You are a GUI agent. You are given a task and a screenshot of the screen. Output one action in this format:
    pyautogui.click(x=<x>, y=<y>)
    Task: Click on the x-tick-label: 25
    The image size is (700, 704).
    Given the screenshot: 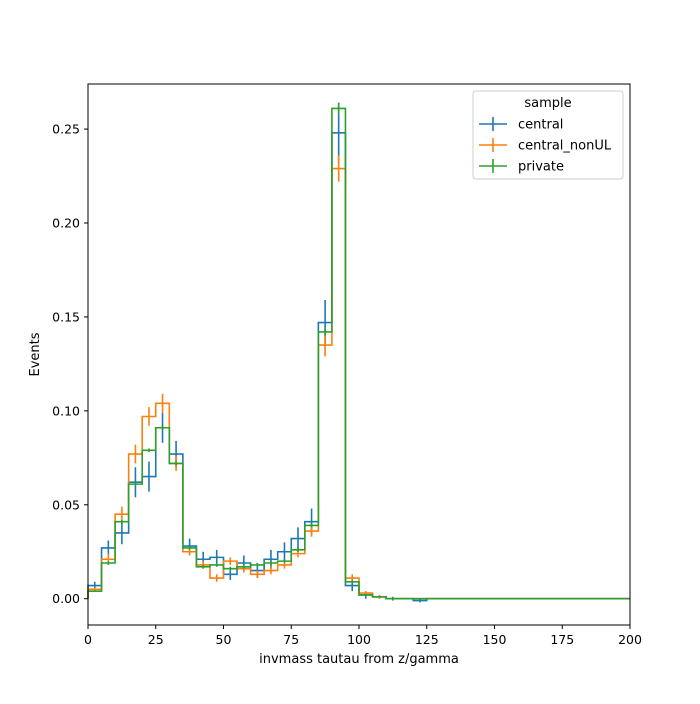 What is the action you would take?
    pyautogui.click(x=156, y=639)
    